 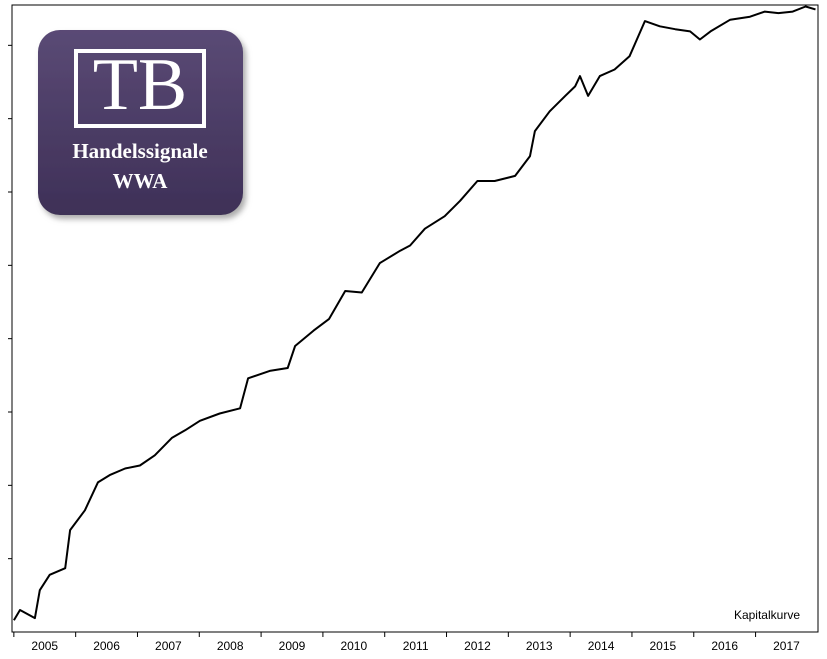 What do you see at coordinates (140, 85) in the screenshot?
I see `logo-title: TB` at bounding box center [140, 85].